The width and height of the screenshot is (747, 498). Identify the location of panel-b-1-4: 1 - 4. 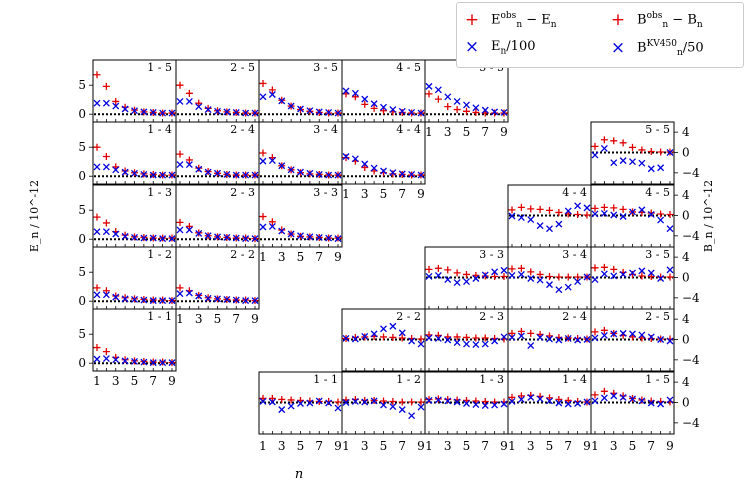
(549, 403).